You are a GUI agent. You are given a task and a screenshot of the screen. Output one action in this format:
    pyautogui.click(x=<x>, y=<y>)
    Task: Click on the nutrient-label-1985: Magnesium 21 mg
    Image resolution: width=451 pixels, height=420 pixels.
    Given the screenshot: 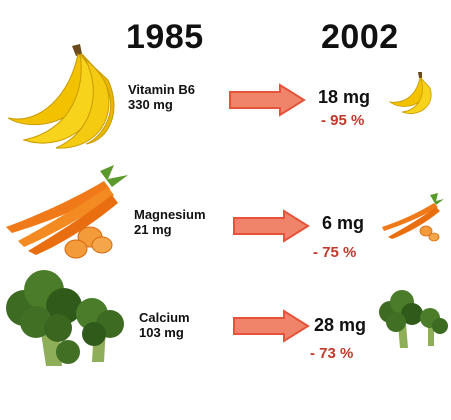 What is the action you would take?
    pyautogui.click(x=170, y=222)
    